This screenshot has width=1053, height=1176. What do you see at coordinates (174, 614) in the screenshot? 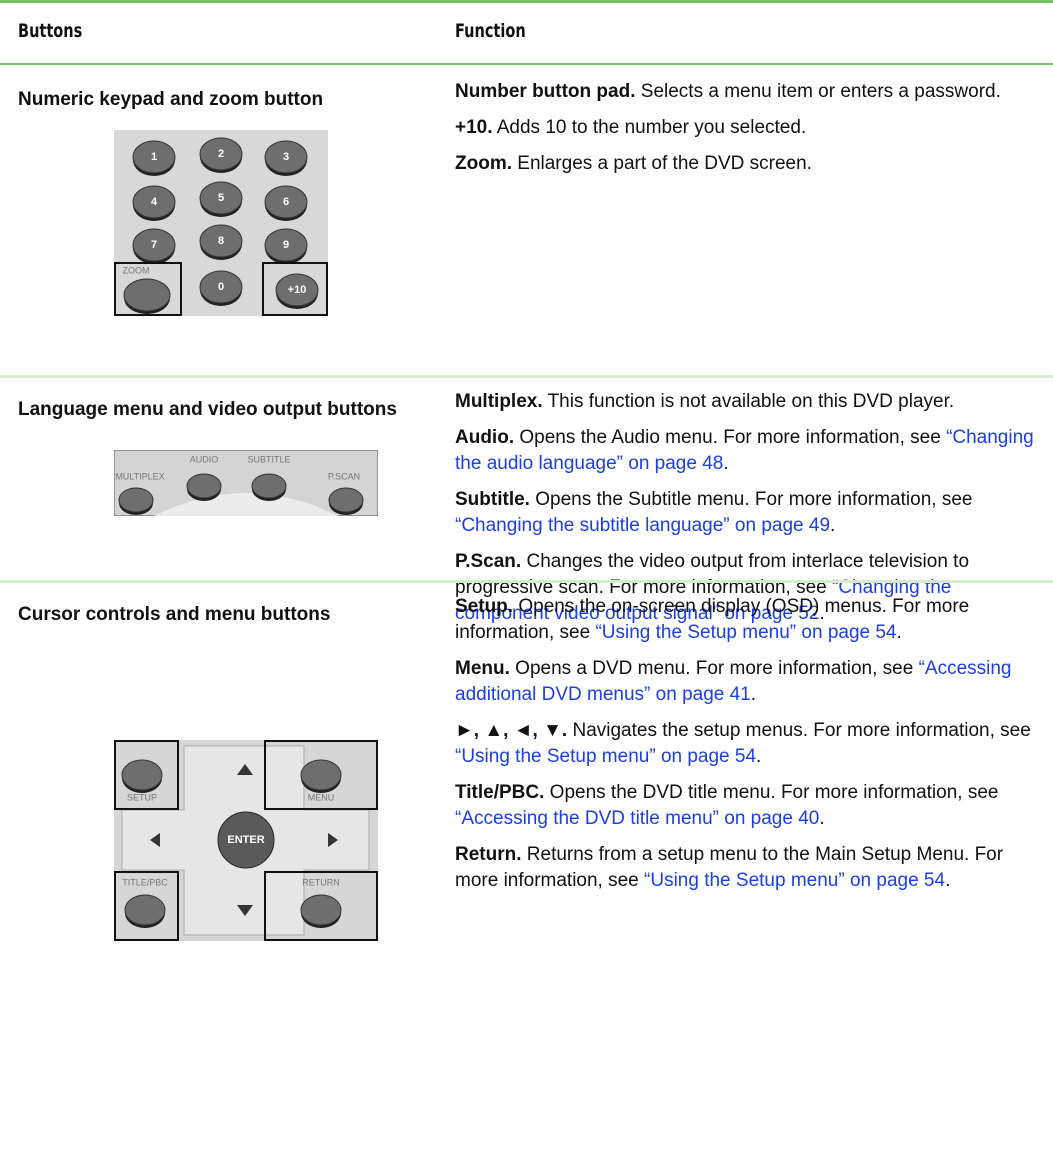
I see `button-label: Cursor controls and menu buttons` at bounding box center [174, 614].